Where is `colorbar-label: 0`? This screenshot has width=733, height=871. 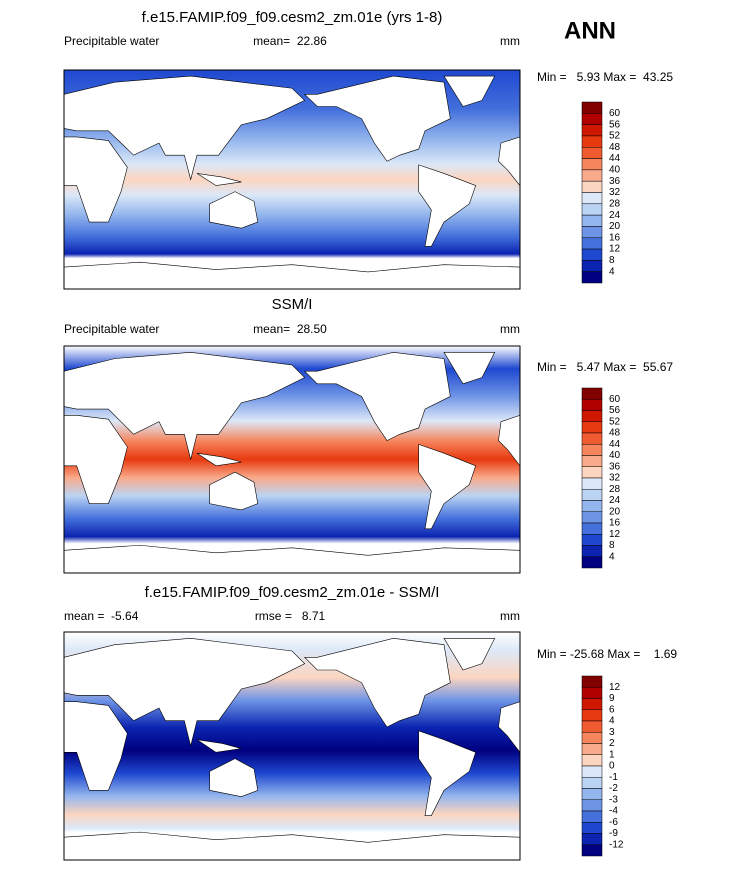
colorbar-label: 0 is located at coordinates (612, 766).